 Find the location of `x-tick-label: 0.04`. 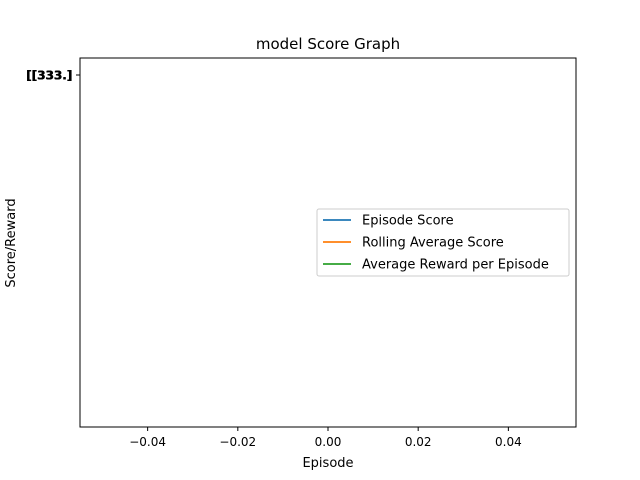

x-tick-label: 0.04 is located at coordinates (508, 442).